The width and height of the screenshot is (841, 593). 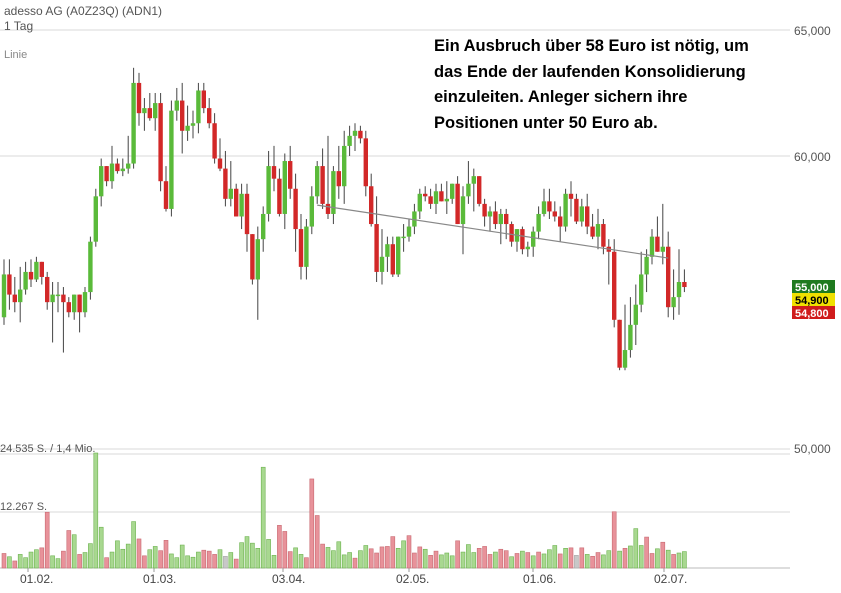 I want to click on x-tick-label: 02.07., so click(x=670, y=579).